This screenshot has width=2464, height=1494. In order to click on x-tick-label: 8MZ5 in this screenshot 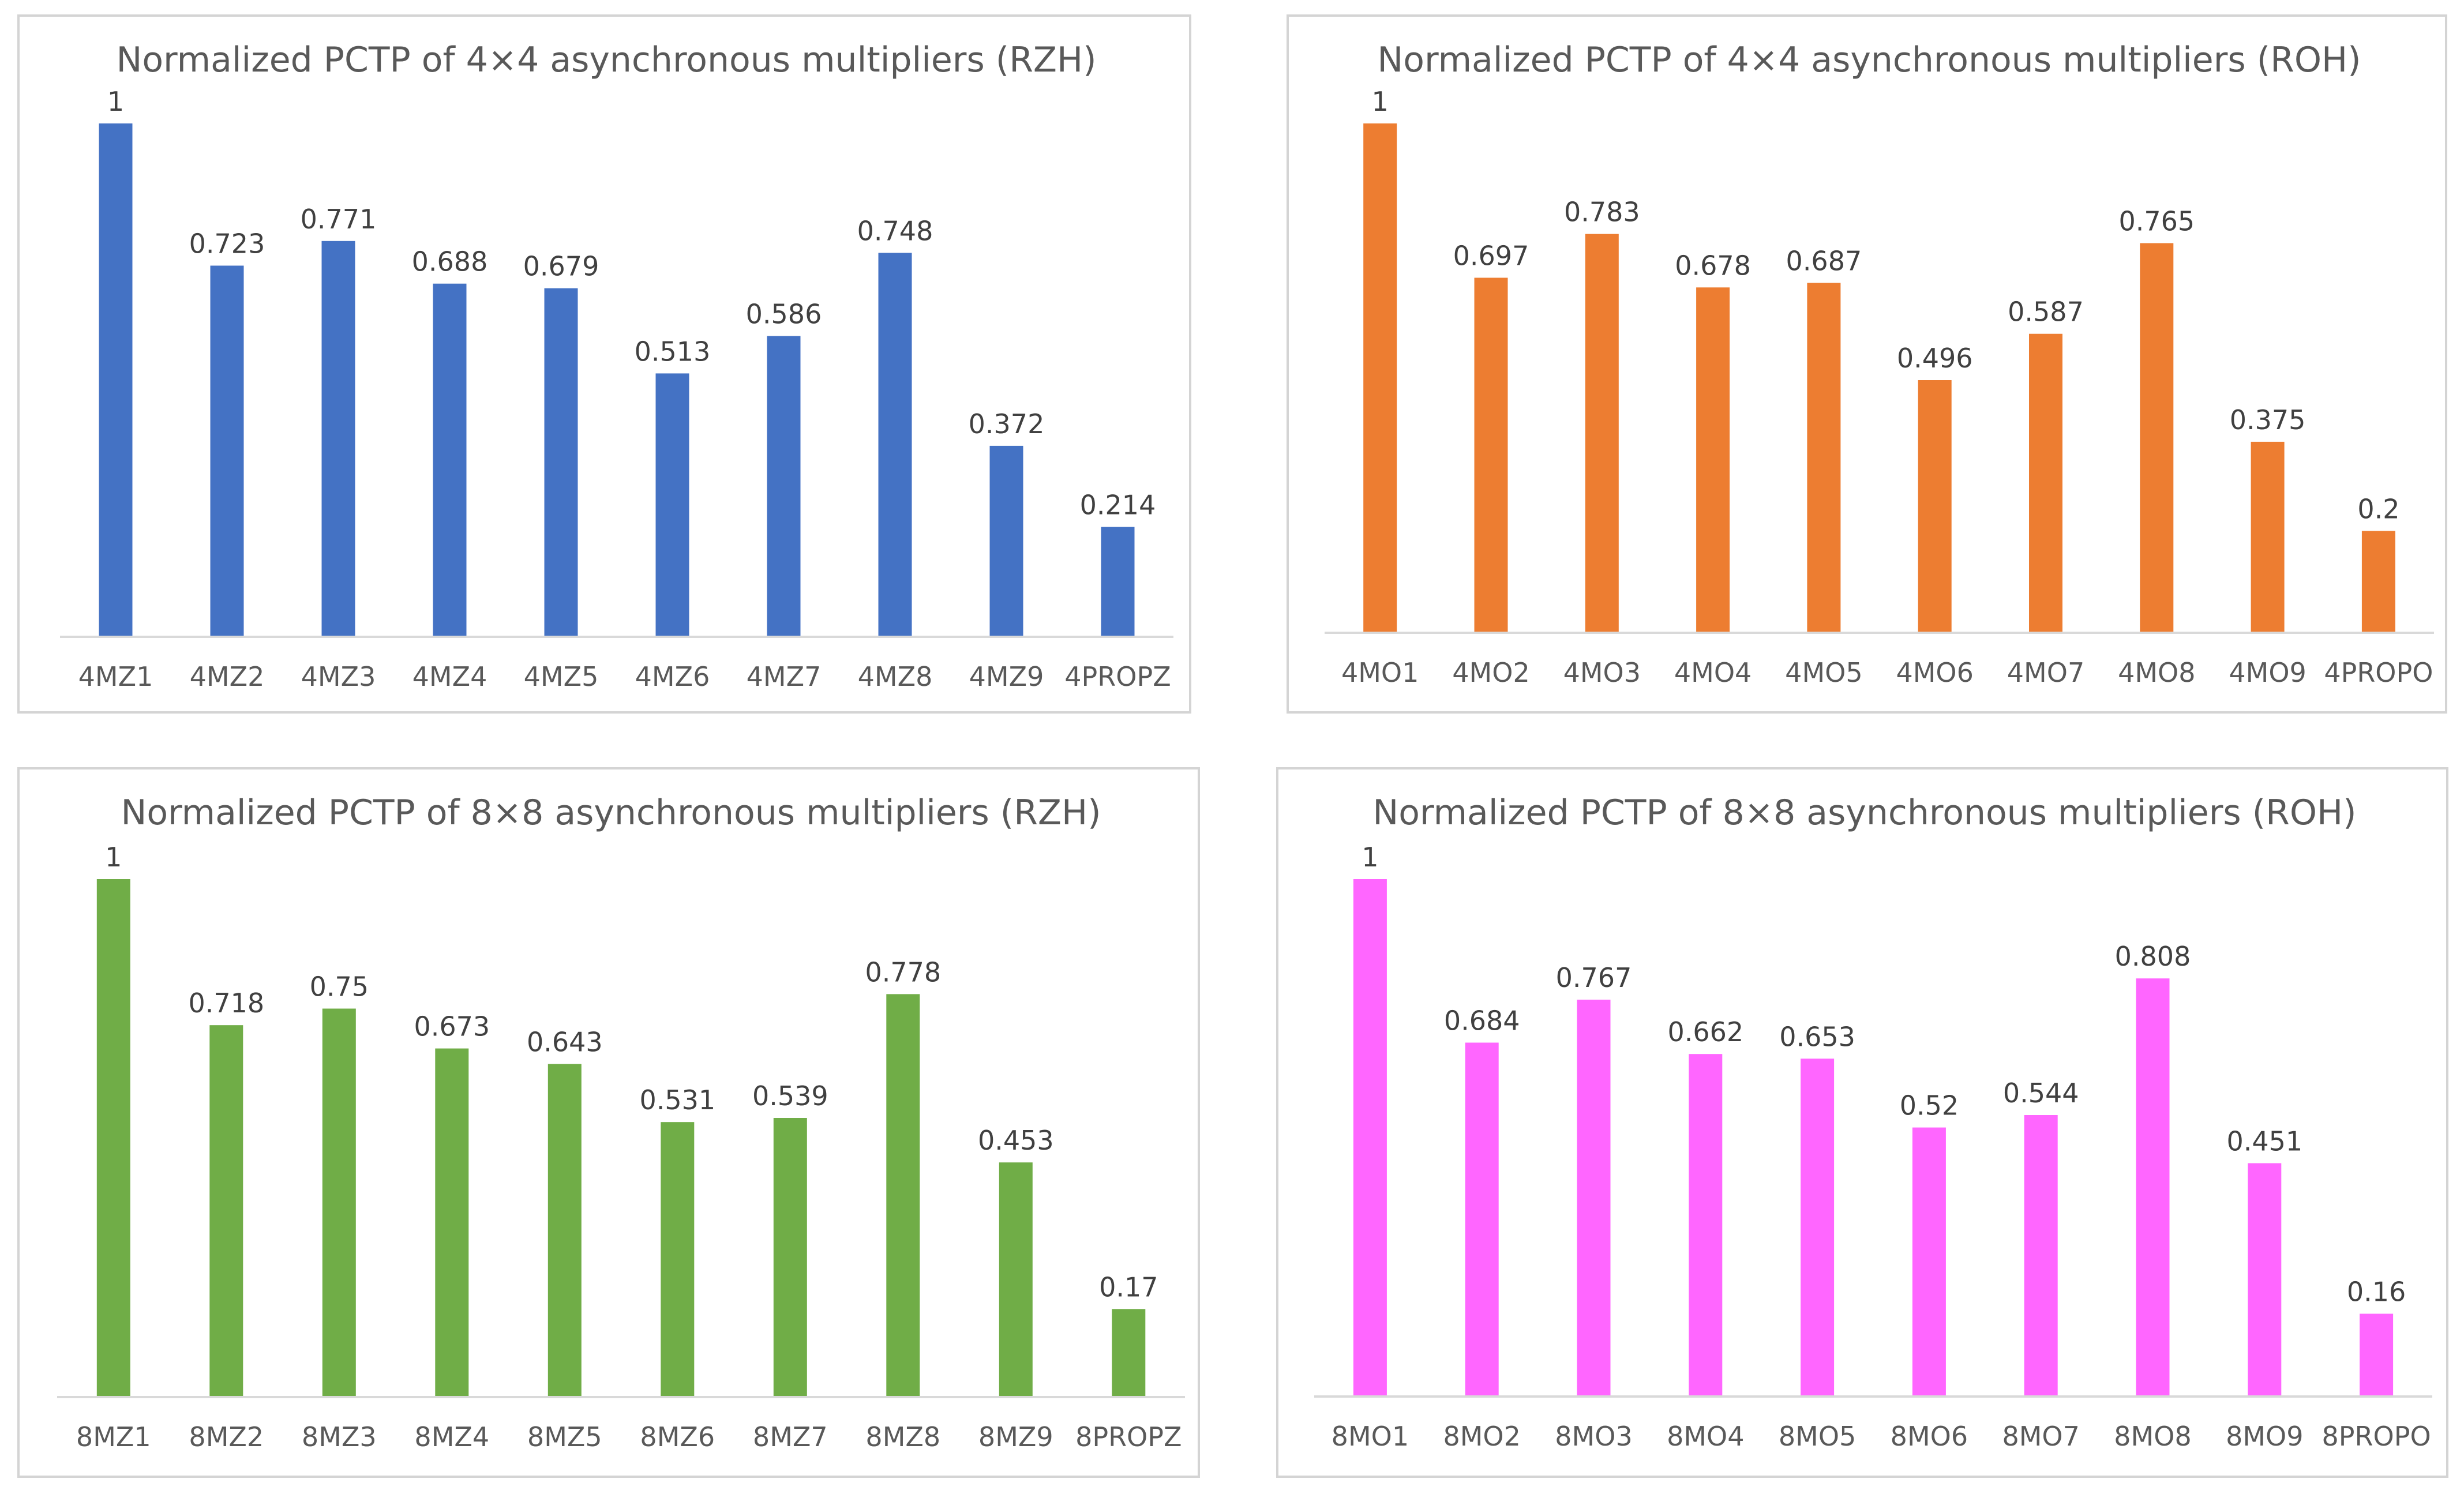, I will do `click(564, 1436)`.